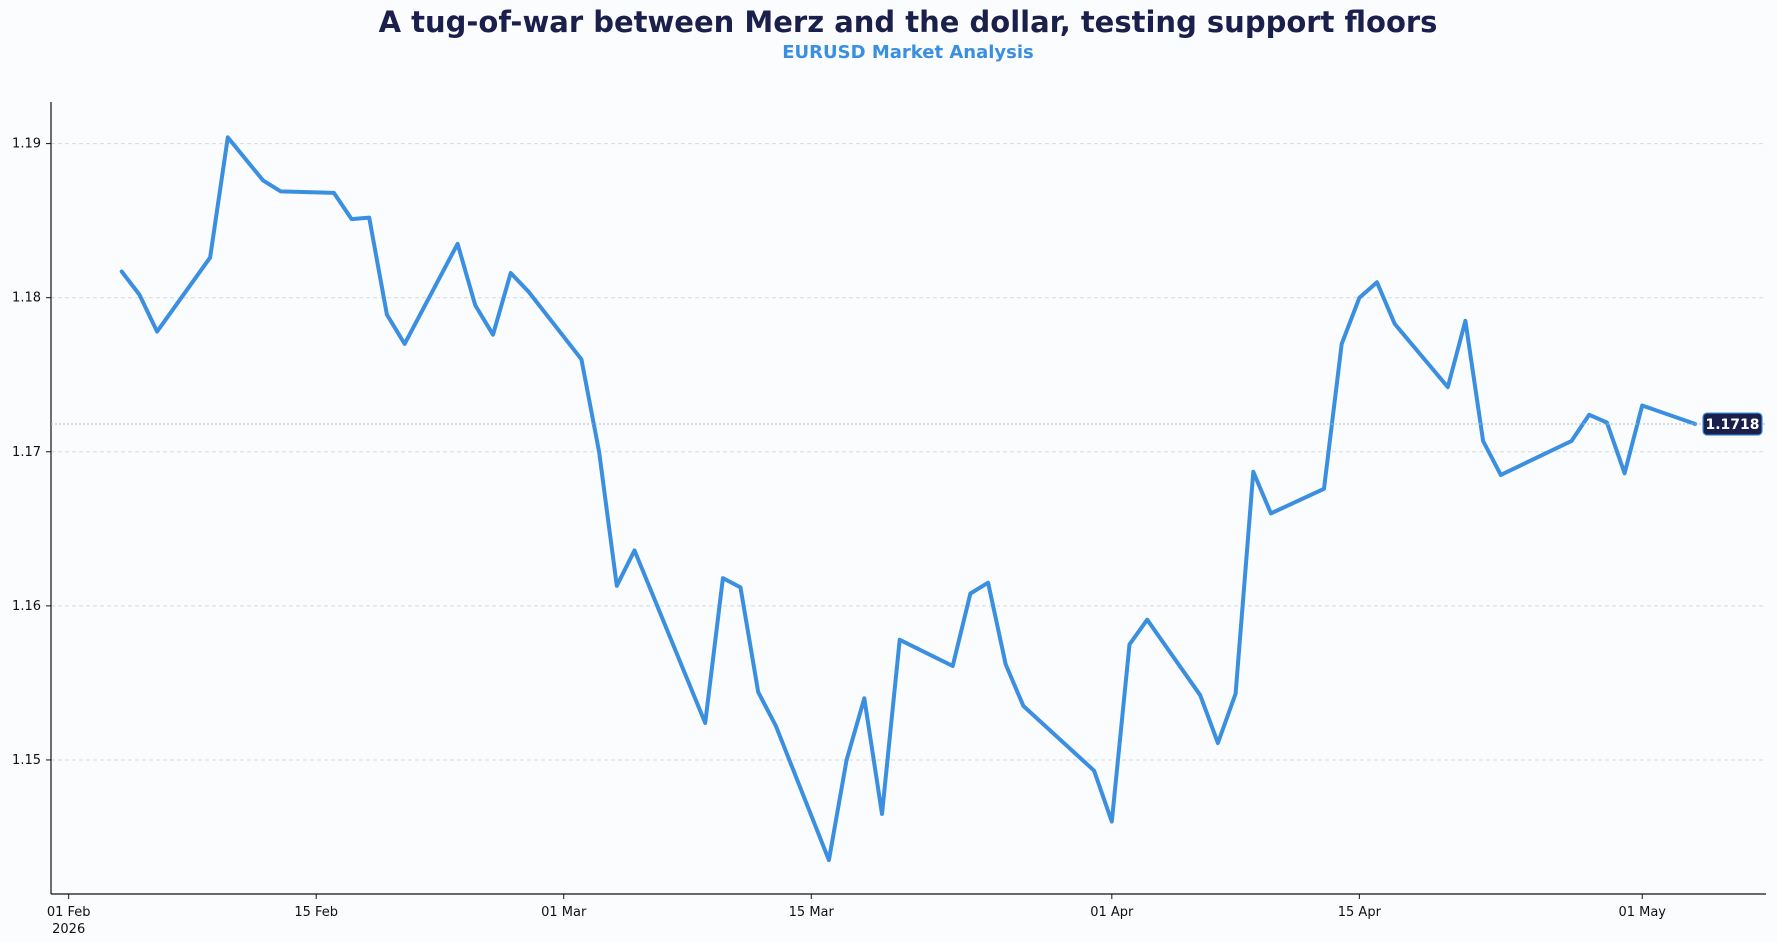 The width and height of the screenshot is (1777, 942). What do you see at coordinates (69, 912) in the screenshot?
I see `x-tick-label: 01 Feb` at bounding box center [69, 912].